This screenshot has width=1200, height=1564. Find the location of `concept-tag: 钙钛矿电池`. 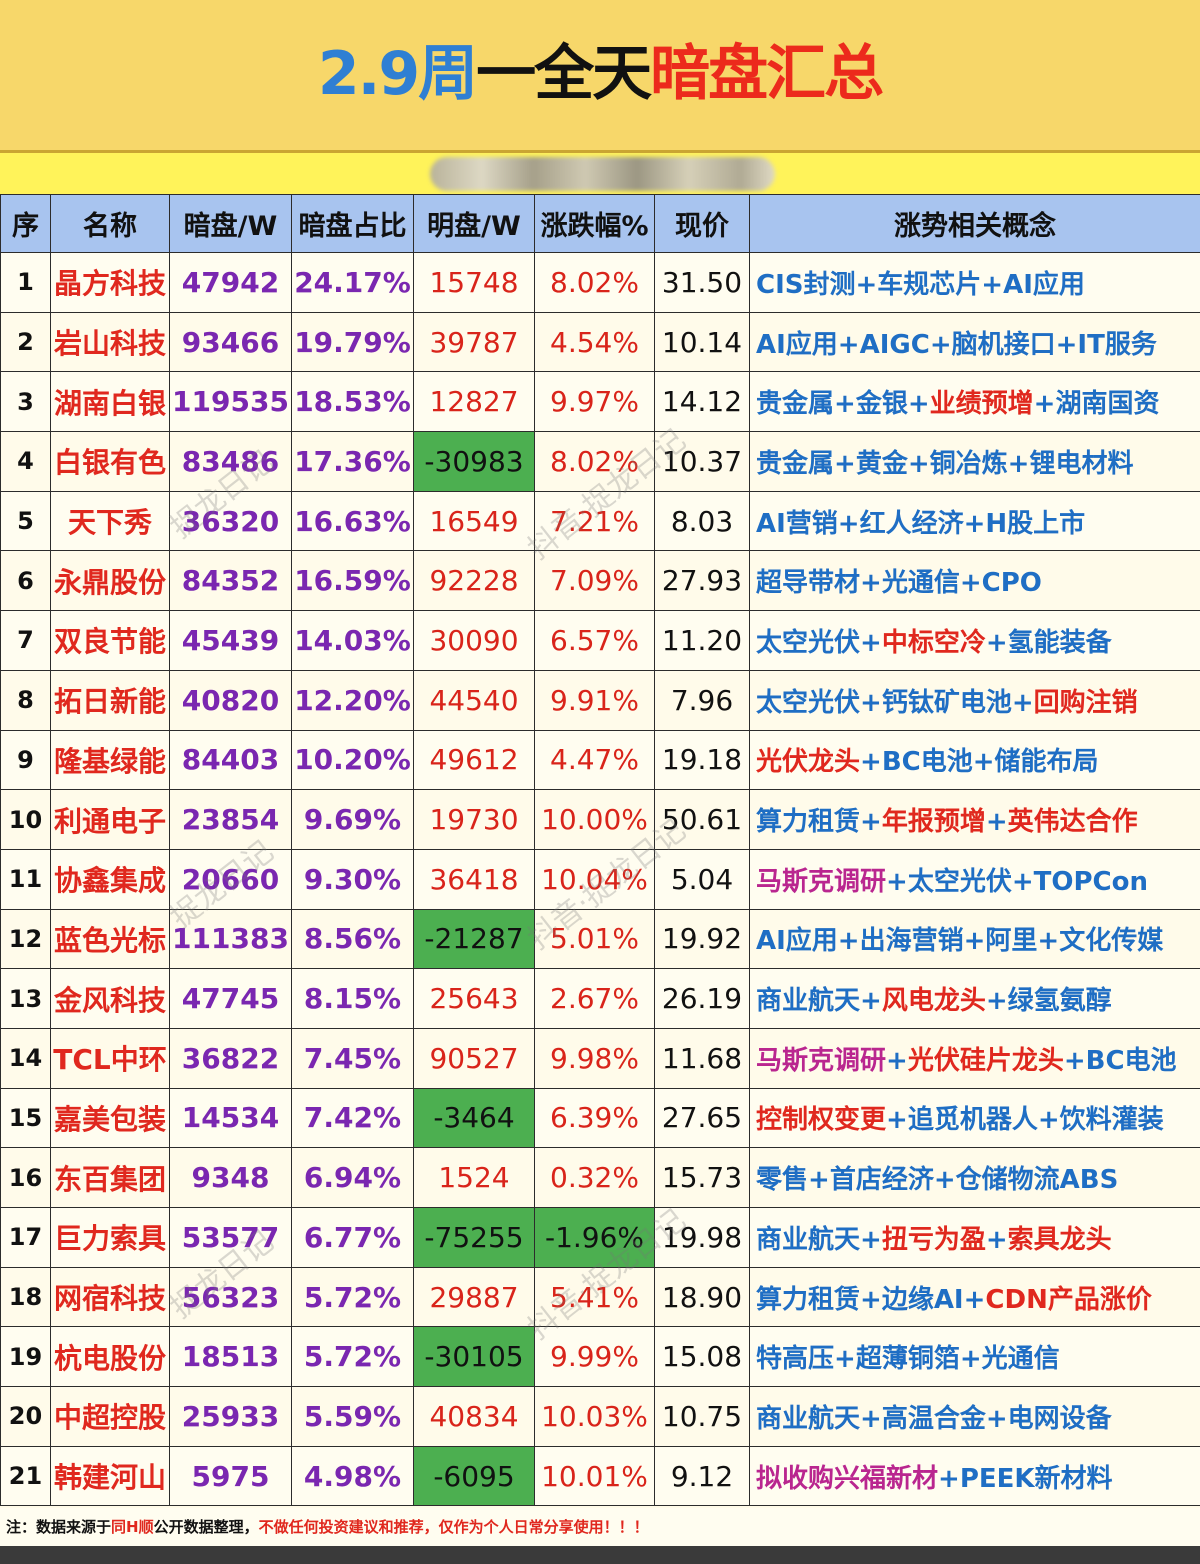

concept-tag: 钙钛矿电池 is located at coordinates (946, 702).